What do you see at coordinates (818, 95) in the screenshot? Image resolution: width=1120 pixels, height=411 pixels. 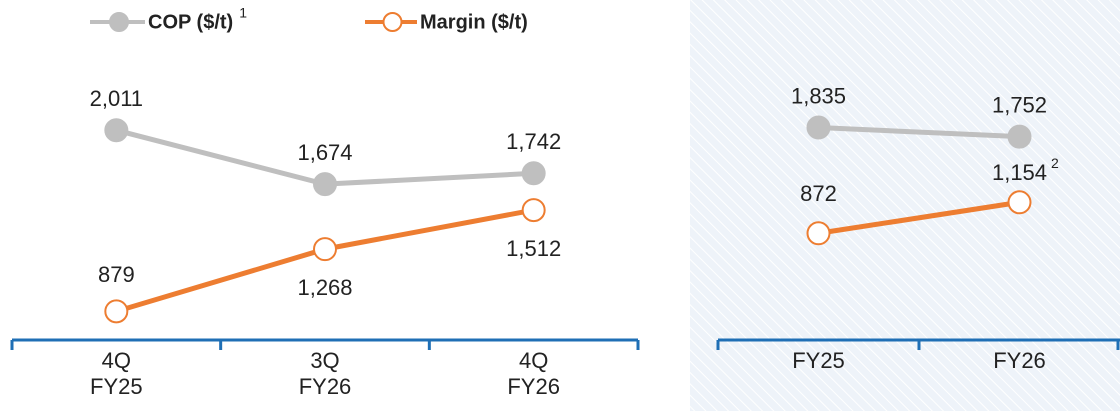 I see `data-label: 1,835` at bounding box center [818, 95].